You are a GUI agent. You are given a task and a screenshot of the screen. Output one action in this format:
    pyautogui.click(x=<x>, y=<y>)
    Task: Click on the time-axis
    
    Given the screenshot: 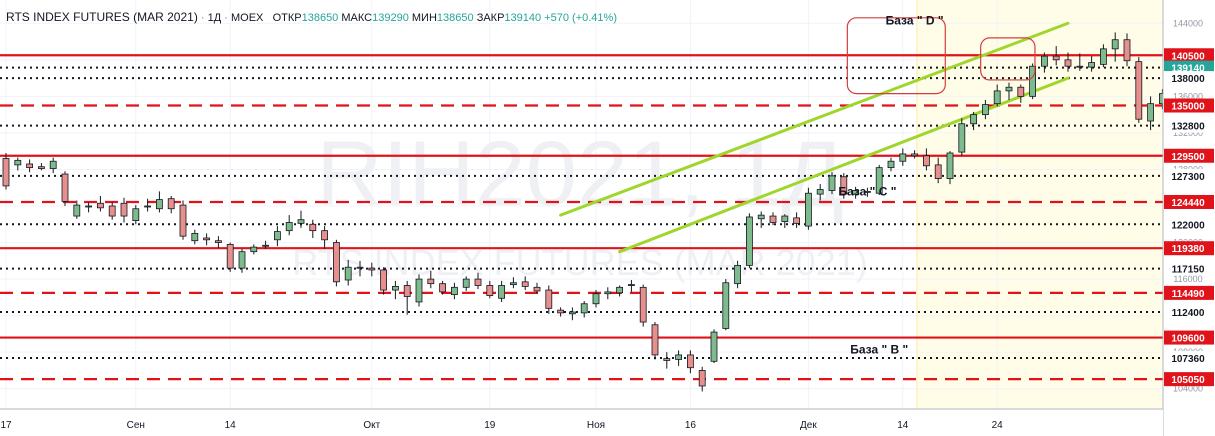 What is the action you would take?
    pyautogui.click(x=581, y=422)
    